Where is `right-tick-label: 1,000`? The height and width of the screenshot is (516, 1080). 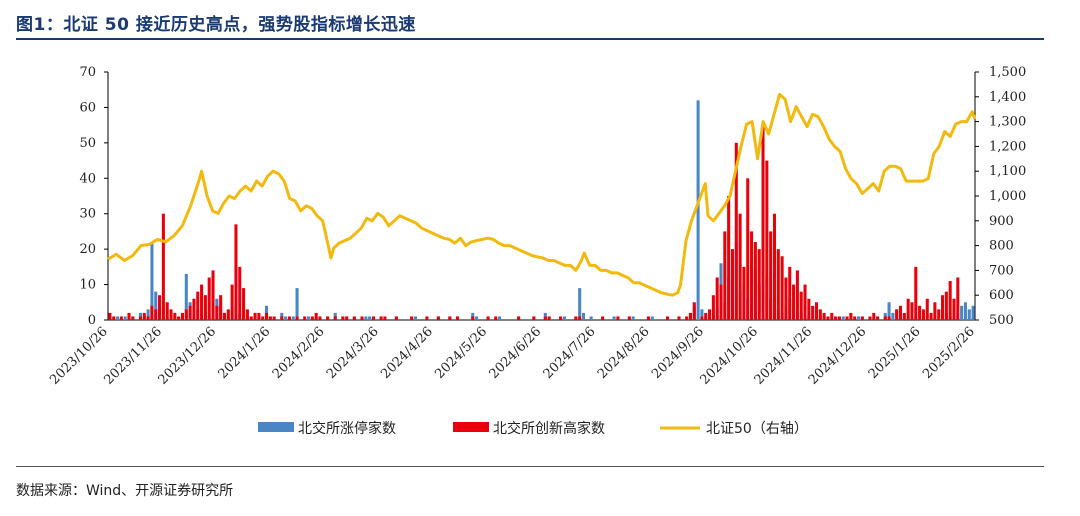 right-tick-label: 1,000 is located at coordinates (1007, 196).